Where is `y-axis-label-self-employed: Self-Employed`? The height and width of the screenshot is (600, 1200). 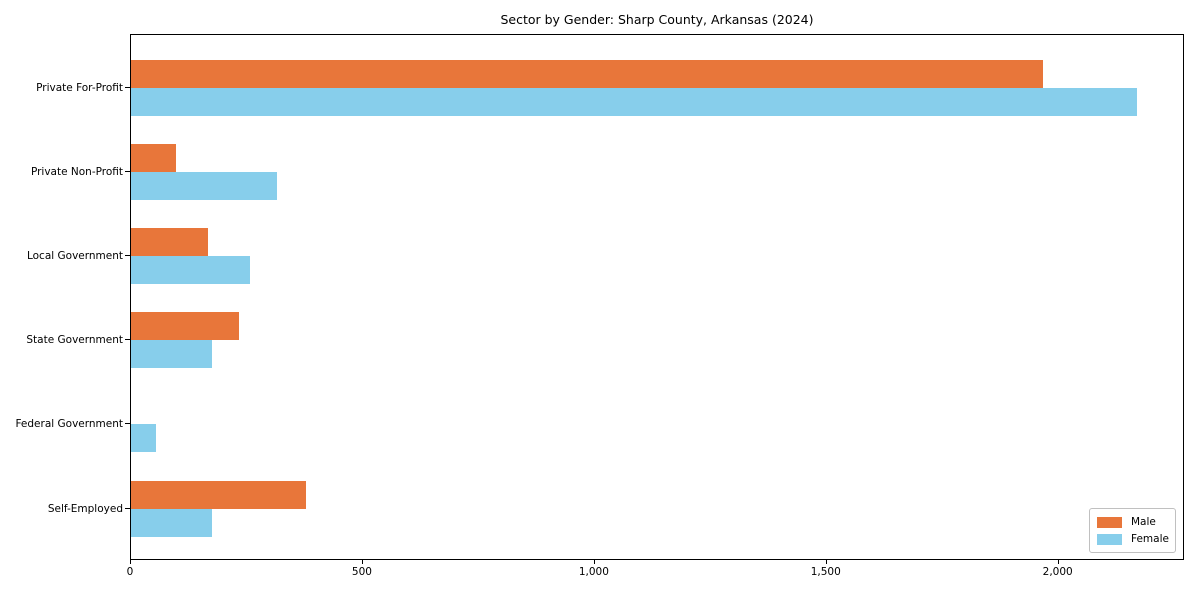
y-axis-label-self-employed: Self-Employed is located at coordinates (85, 508).